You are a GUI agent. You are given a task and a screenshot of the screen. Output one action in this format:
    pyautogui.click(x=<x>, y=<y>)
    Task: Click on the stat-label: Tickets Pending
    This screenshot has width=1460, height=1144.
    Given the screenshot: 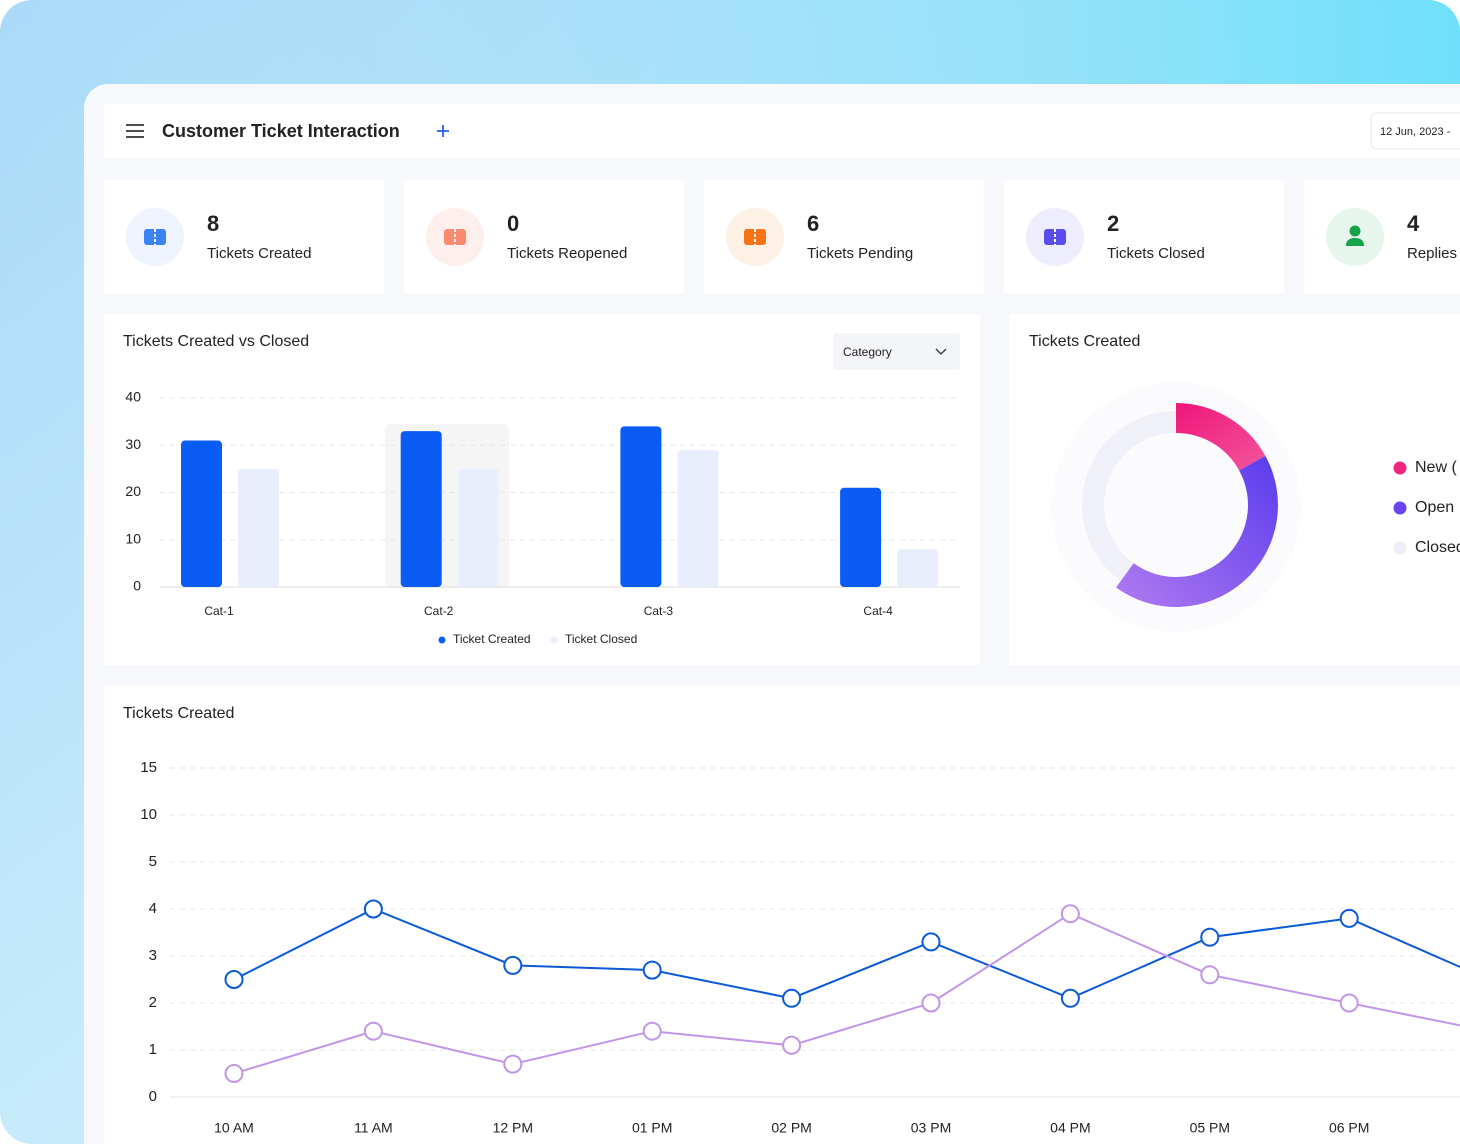 What is the action you would take?
    pyautogui.click(x=860, y=253)
    